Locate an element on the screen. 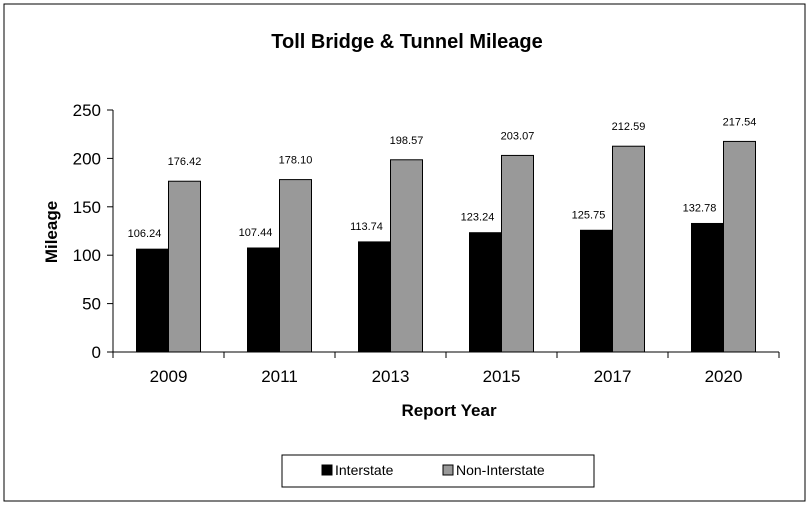 The width and height of the screenshot is (812, 511). data-label-non-interstate: 212.59 is located at coordinates (629, 127).